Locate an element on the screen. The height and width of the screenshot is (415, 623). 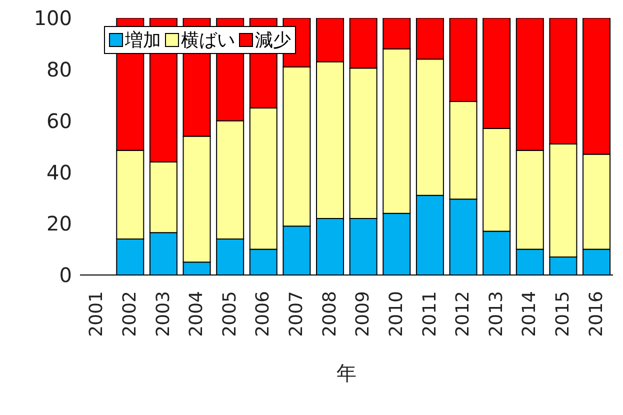
y-tick-label: 40 is located at coordinates (59, 172).